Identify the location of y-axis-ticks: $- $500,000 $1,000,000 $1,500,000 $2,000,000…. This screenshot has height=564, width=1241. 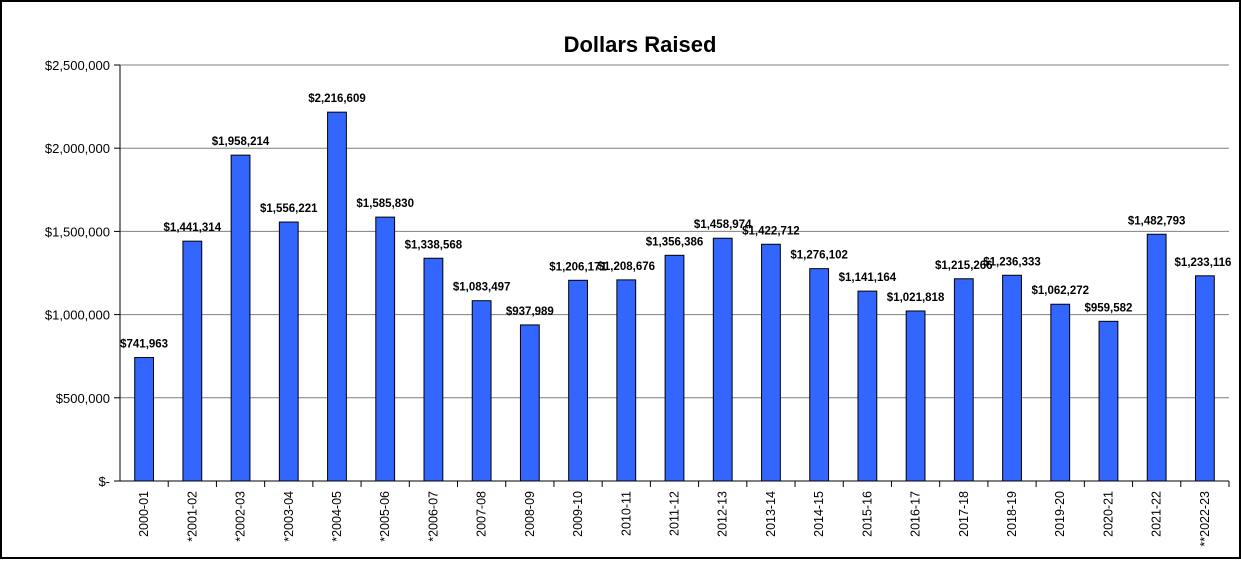
(82, 273).